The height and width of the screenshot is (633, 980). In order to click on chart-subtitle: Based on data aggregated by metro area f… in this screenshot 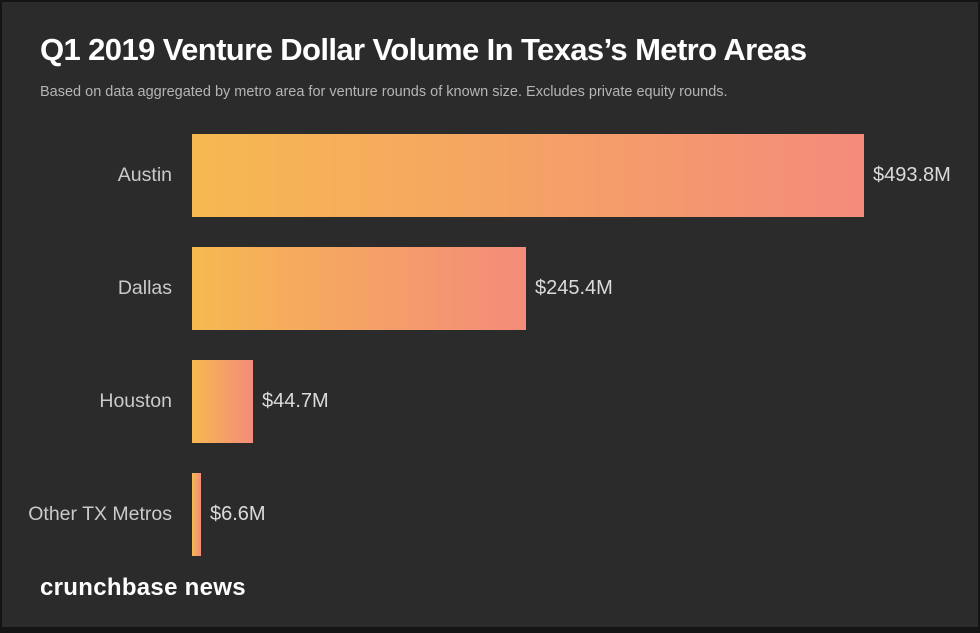, I will do `click(384, 92)`.